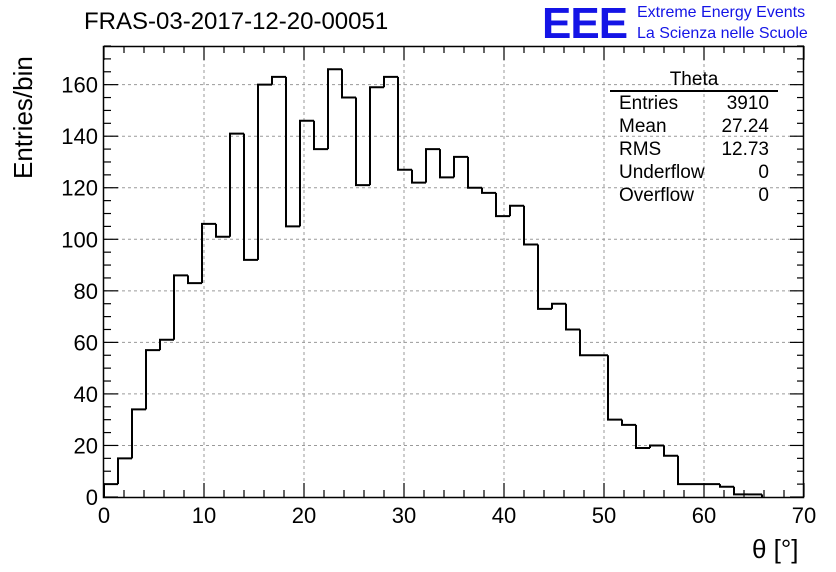 The height and width of the screenshot is (572, 836). I want to click on stats-row-entries: Entries 3910, so click(694, 103).